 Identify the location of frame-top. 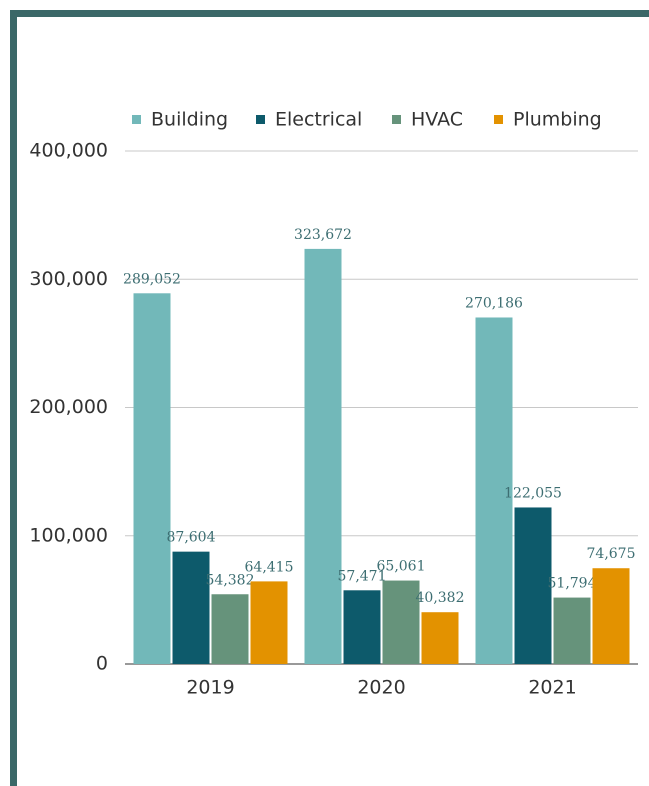
(329, 13).